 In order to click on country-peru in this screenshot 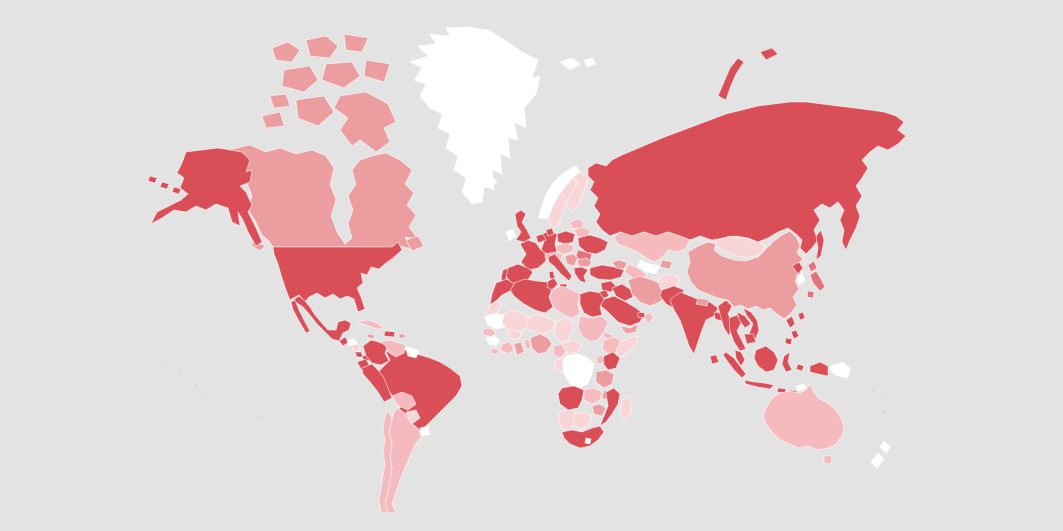, I will do `click(377, 383)`.